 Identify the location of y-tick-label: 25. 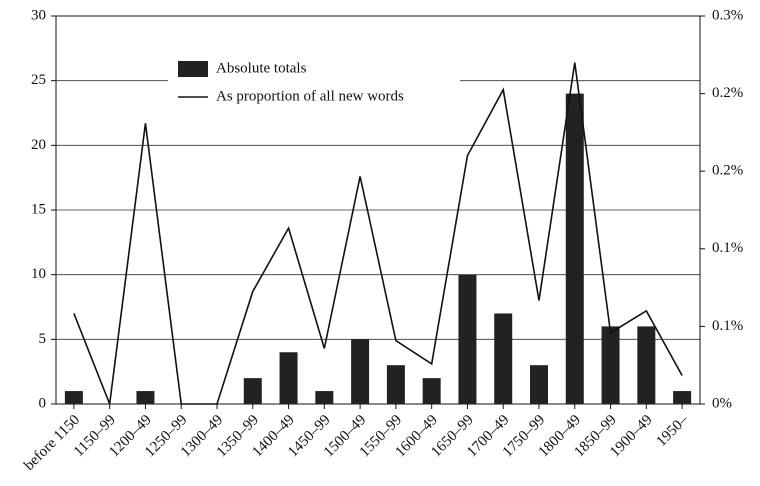
(38, 80).